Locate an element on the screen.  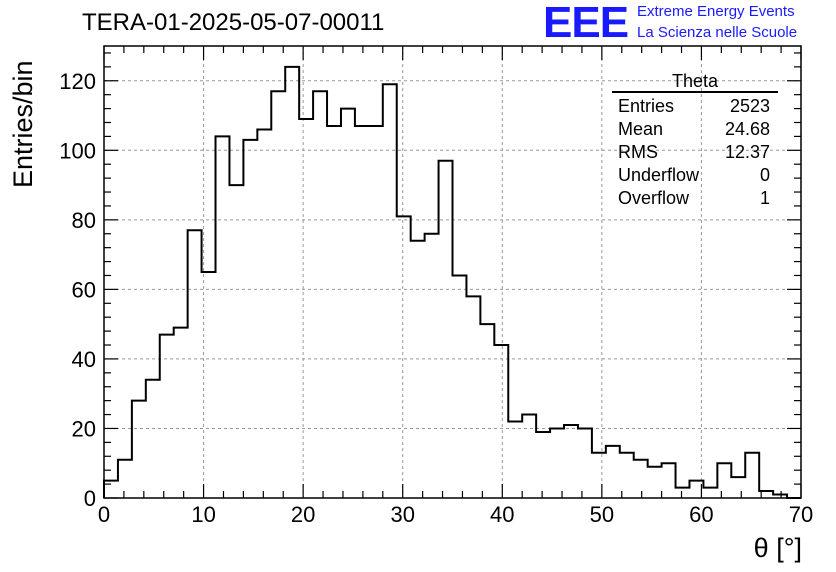
logo-line-2: La Scienza nelle Scuole is located at coordinates (717, 32).